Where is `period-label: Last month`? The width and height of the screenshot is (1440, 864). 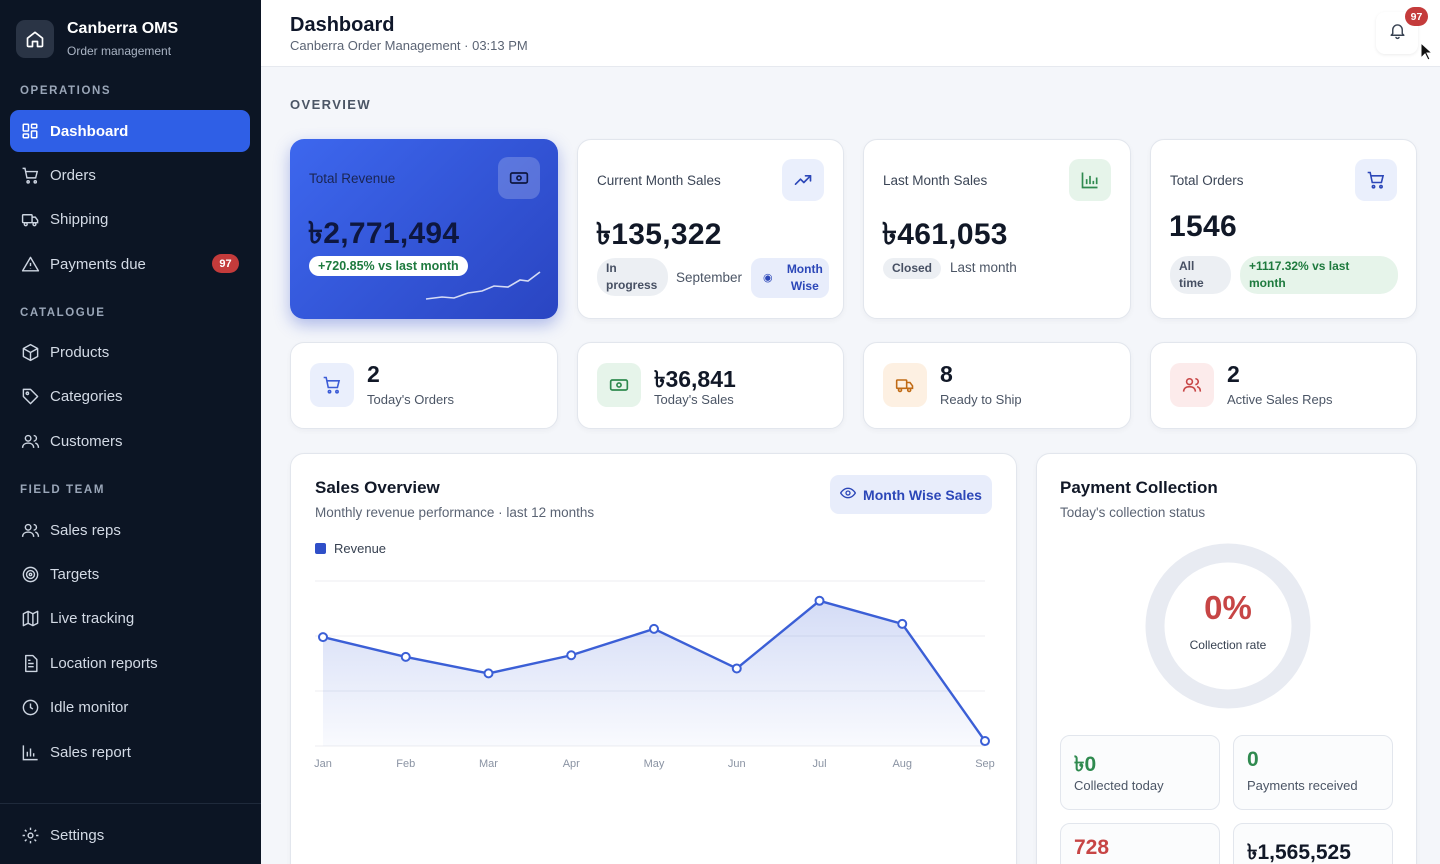 period-label: Last month is located at coordinates (983, 267).